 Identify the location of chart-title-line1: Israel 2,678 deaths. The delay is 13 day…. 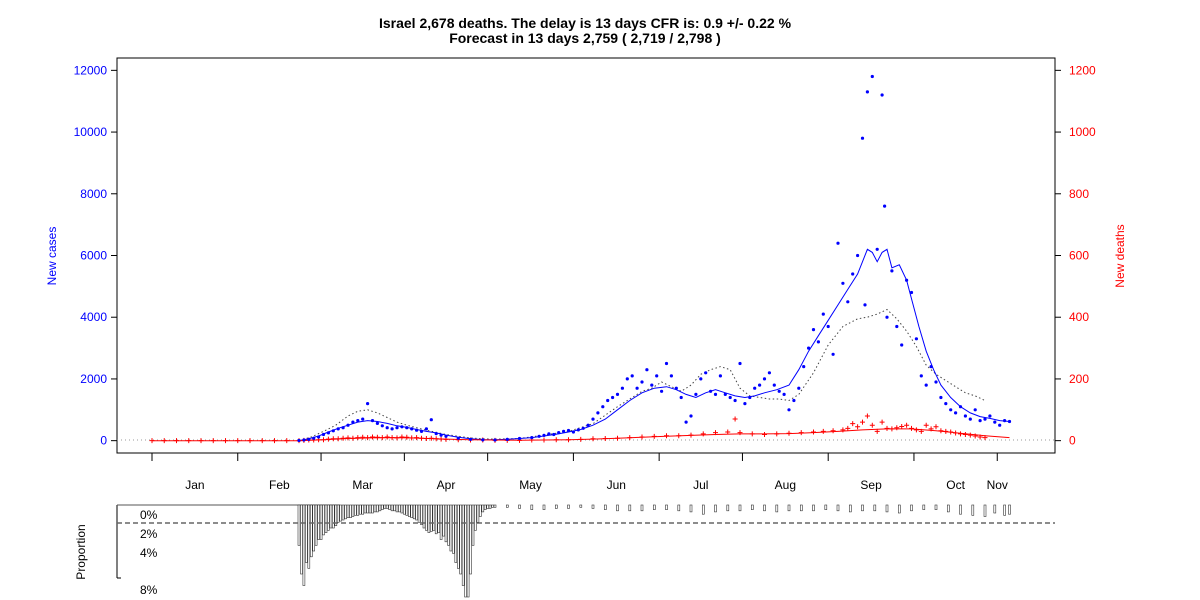
(585, 23).